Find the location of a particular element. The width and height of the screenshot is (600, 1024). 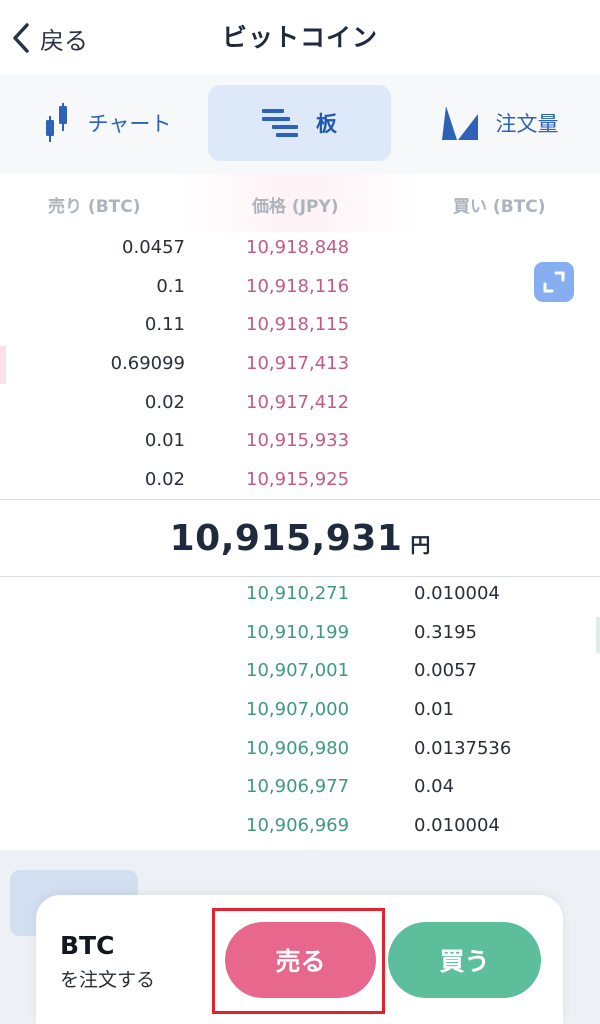

current-price: 10,915,931 is located at coordinates (286, 538).